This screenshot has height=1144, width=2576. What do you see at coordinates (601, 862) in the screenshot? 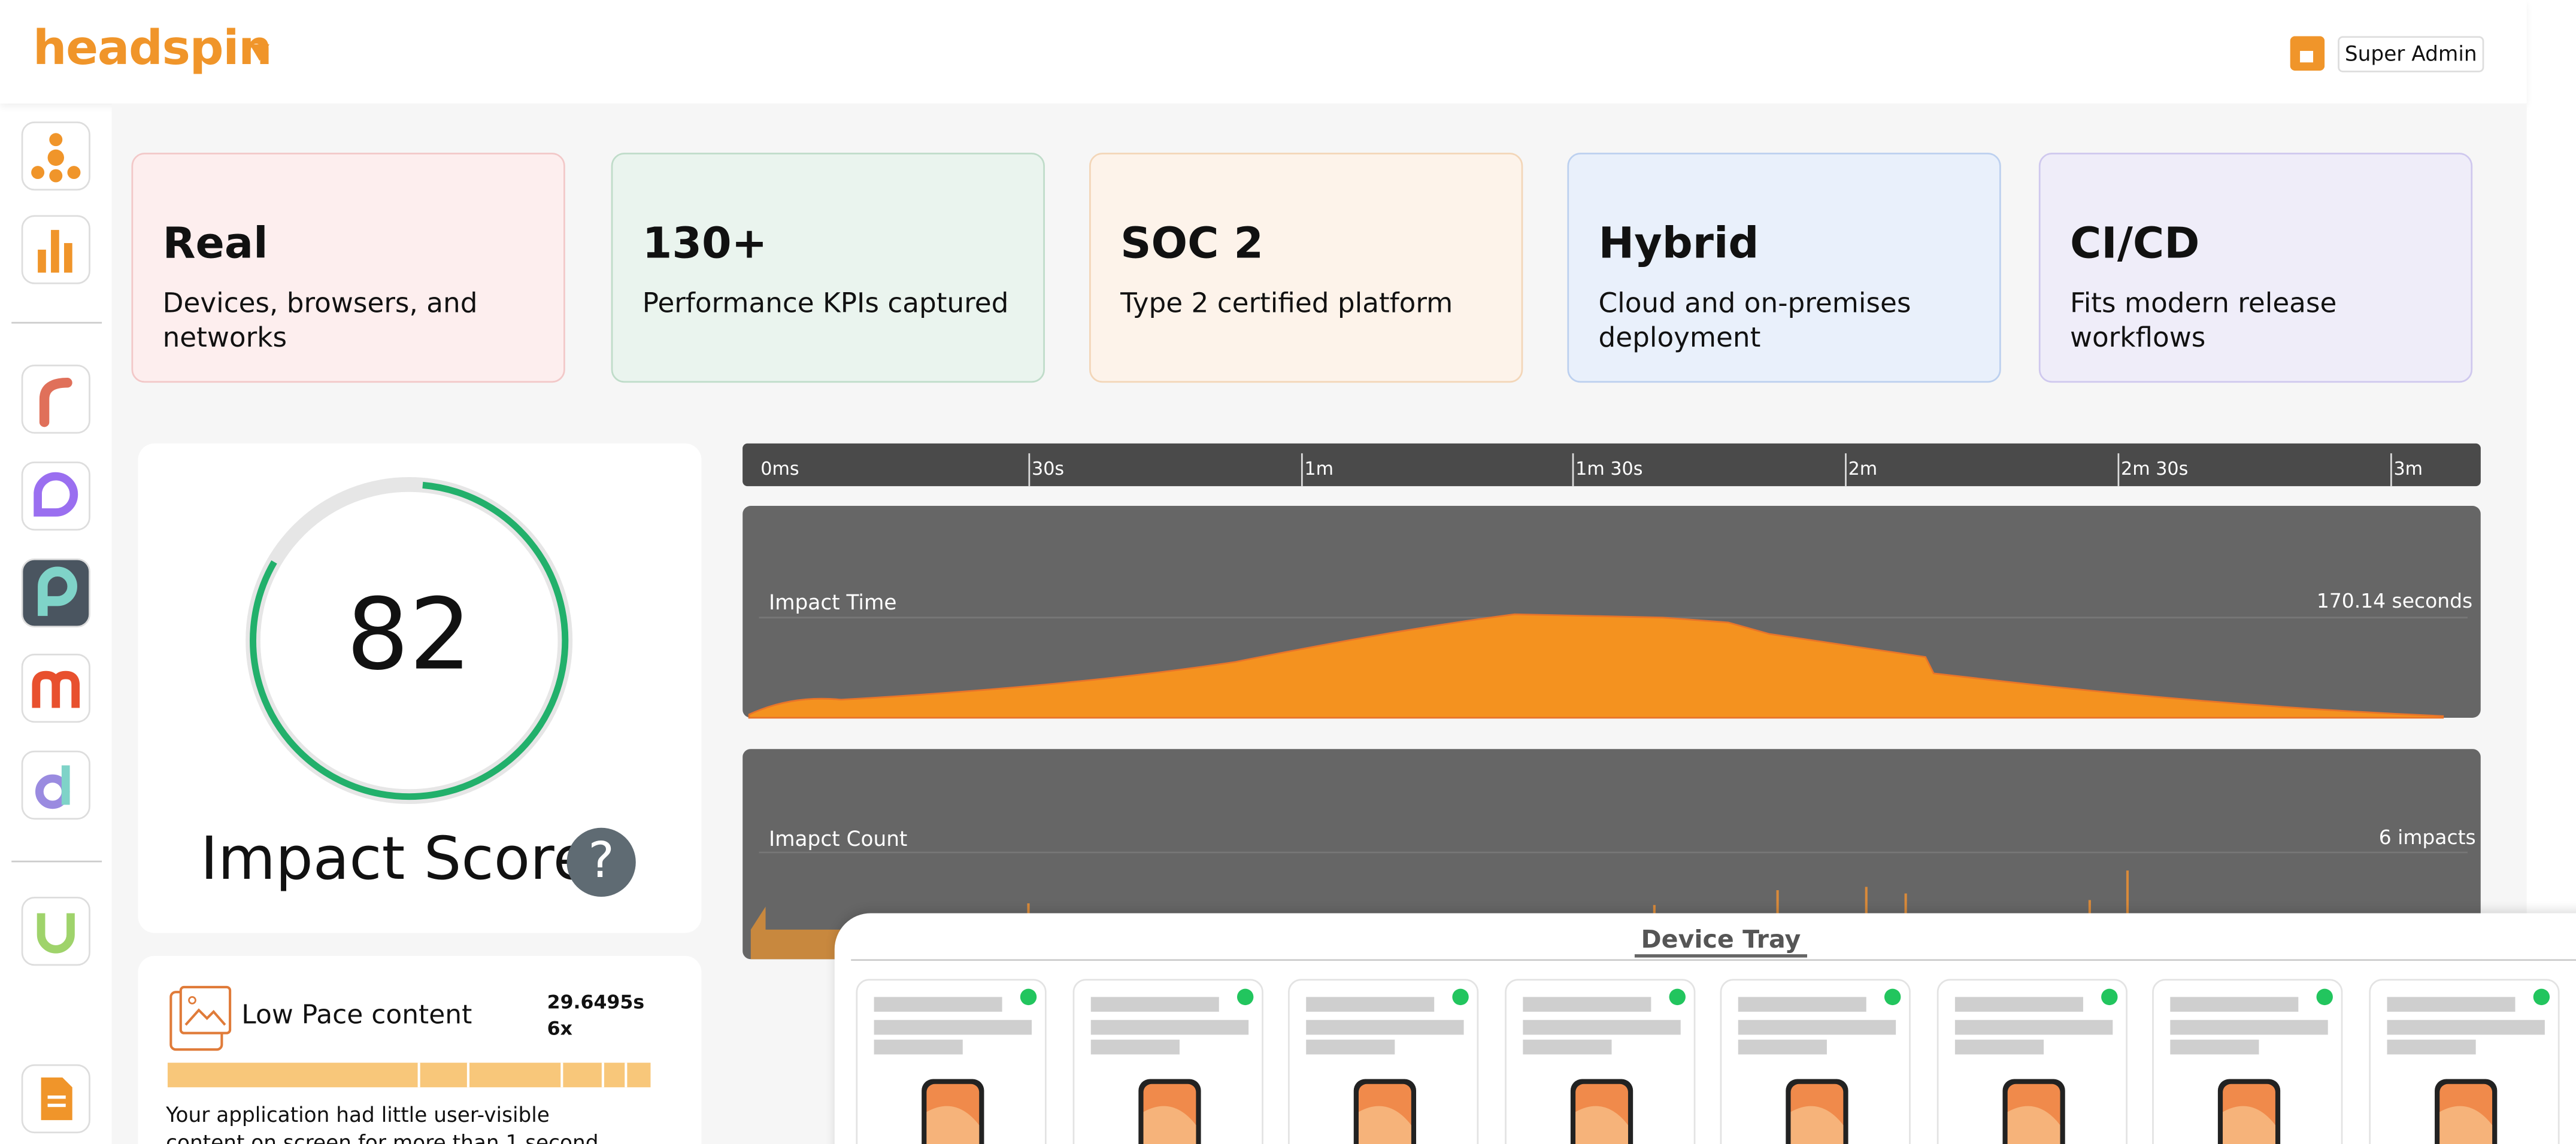
I see `help-button: ?` at bounding box center [601, 862].